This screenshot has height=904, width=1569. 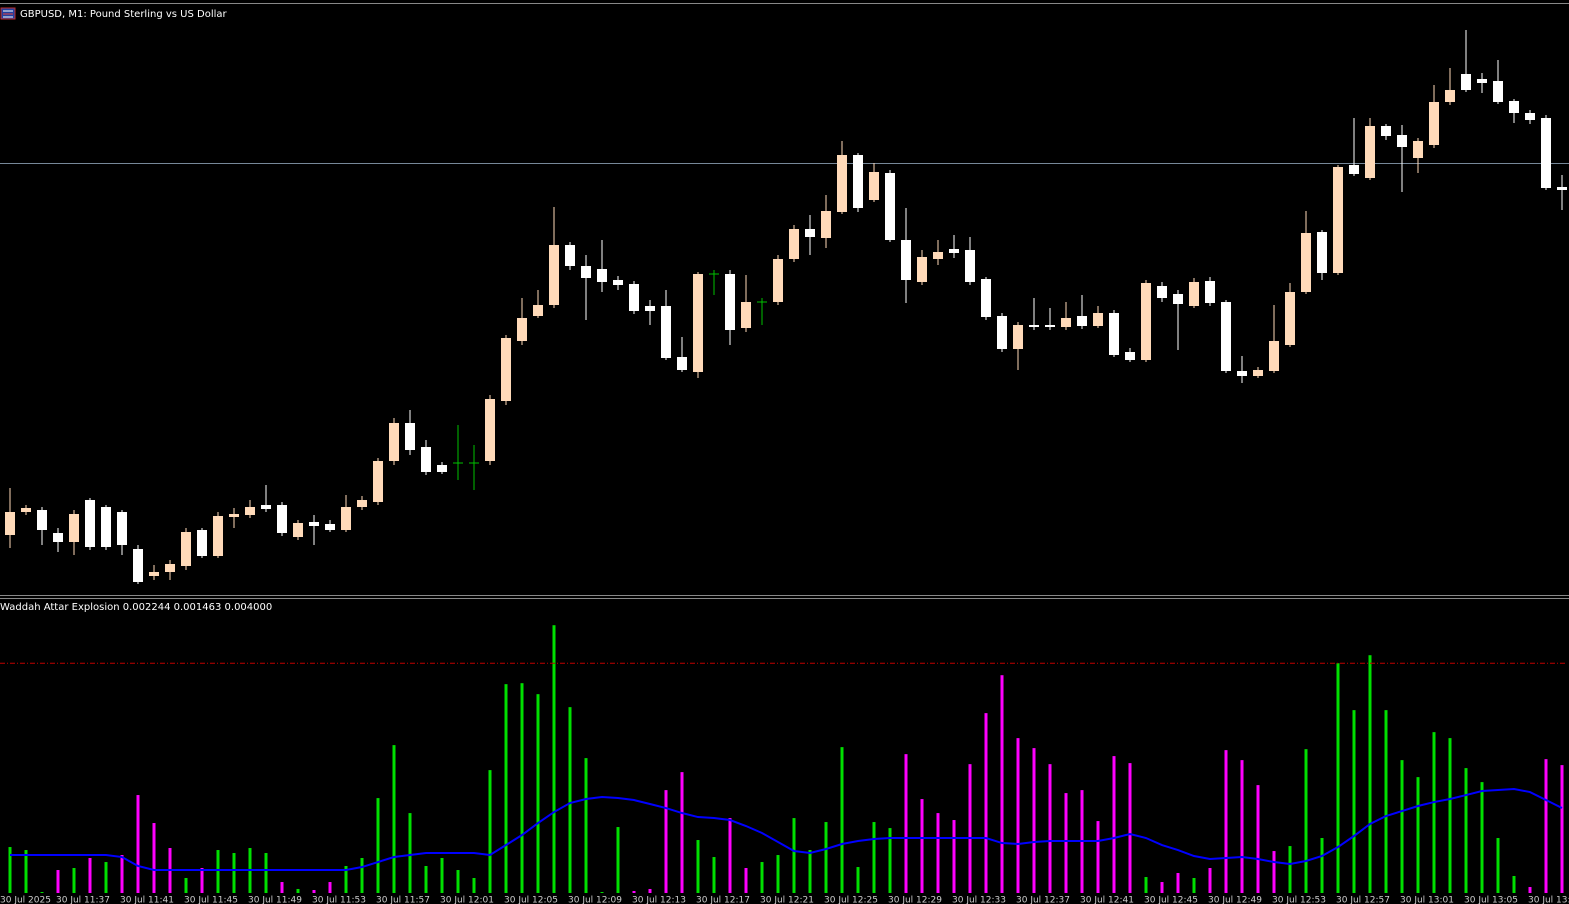 I want to click on time-label: 30 Jul 12:05, so click(x=531, y=900).